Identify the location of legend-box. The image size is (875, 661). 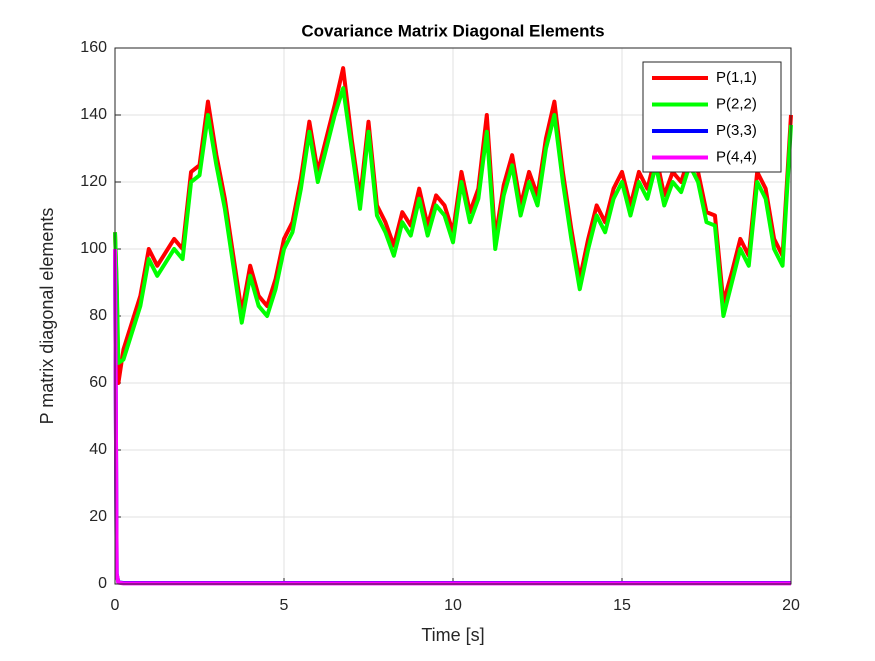
(712, 117).